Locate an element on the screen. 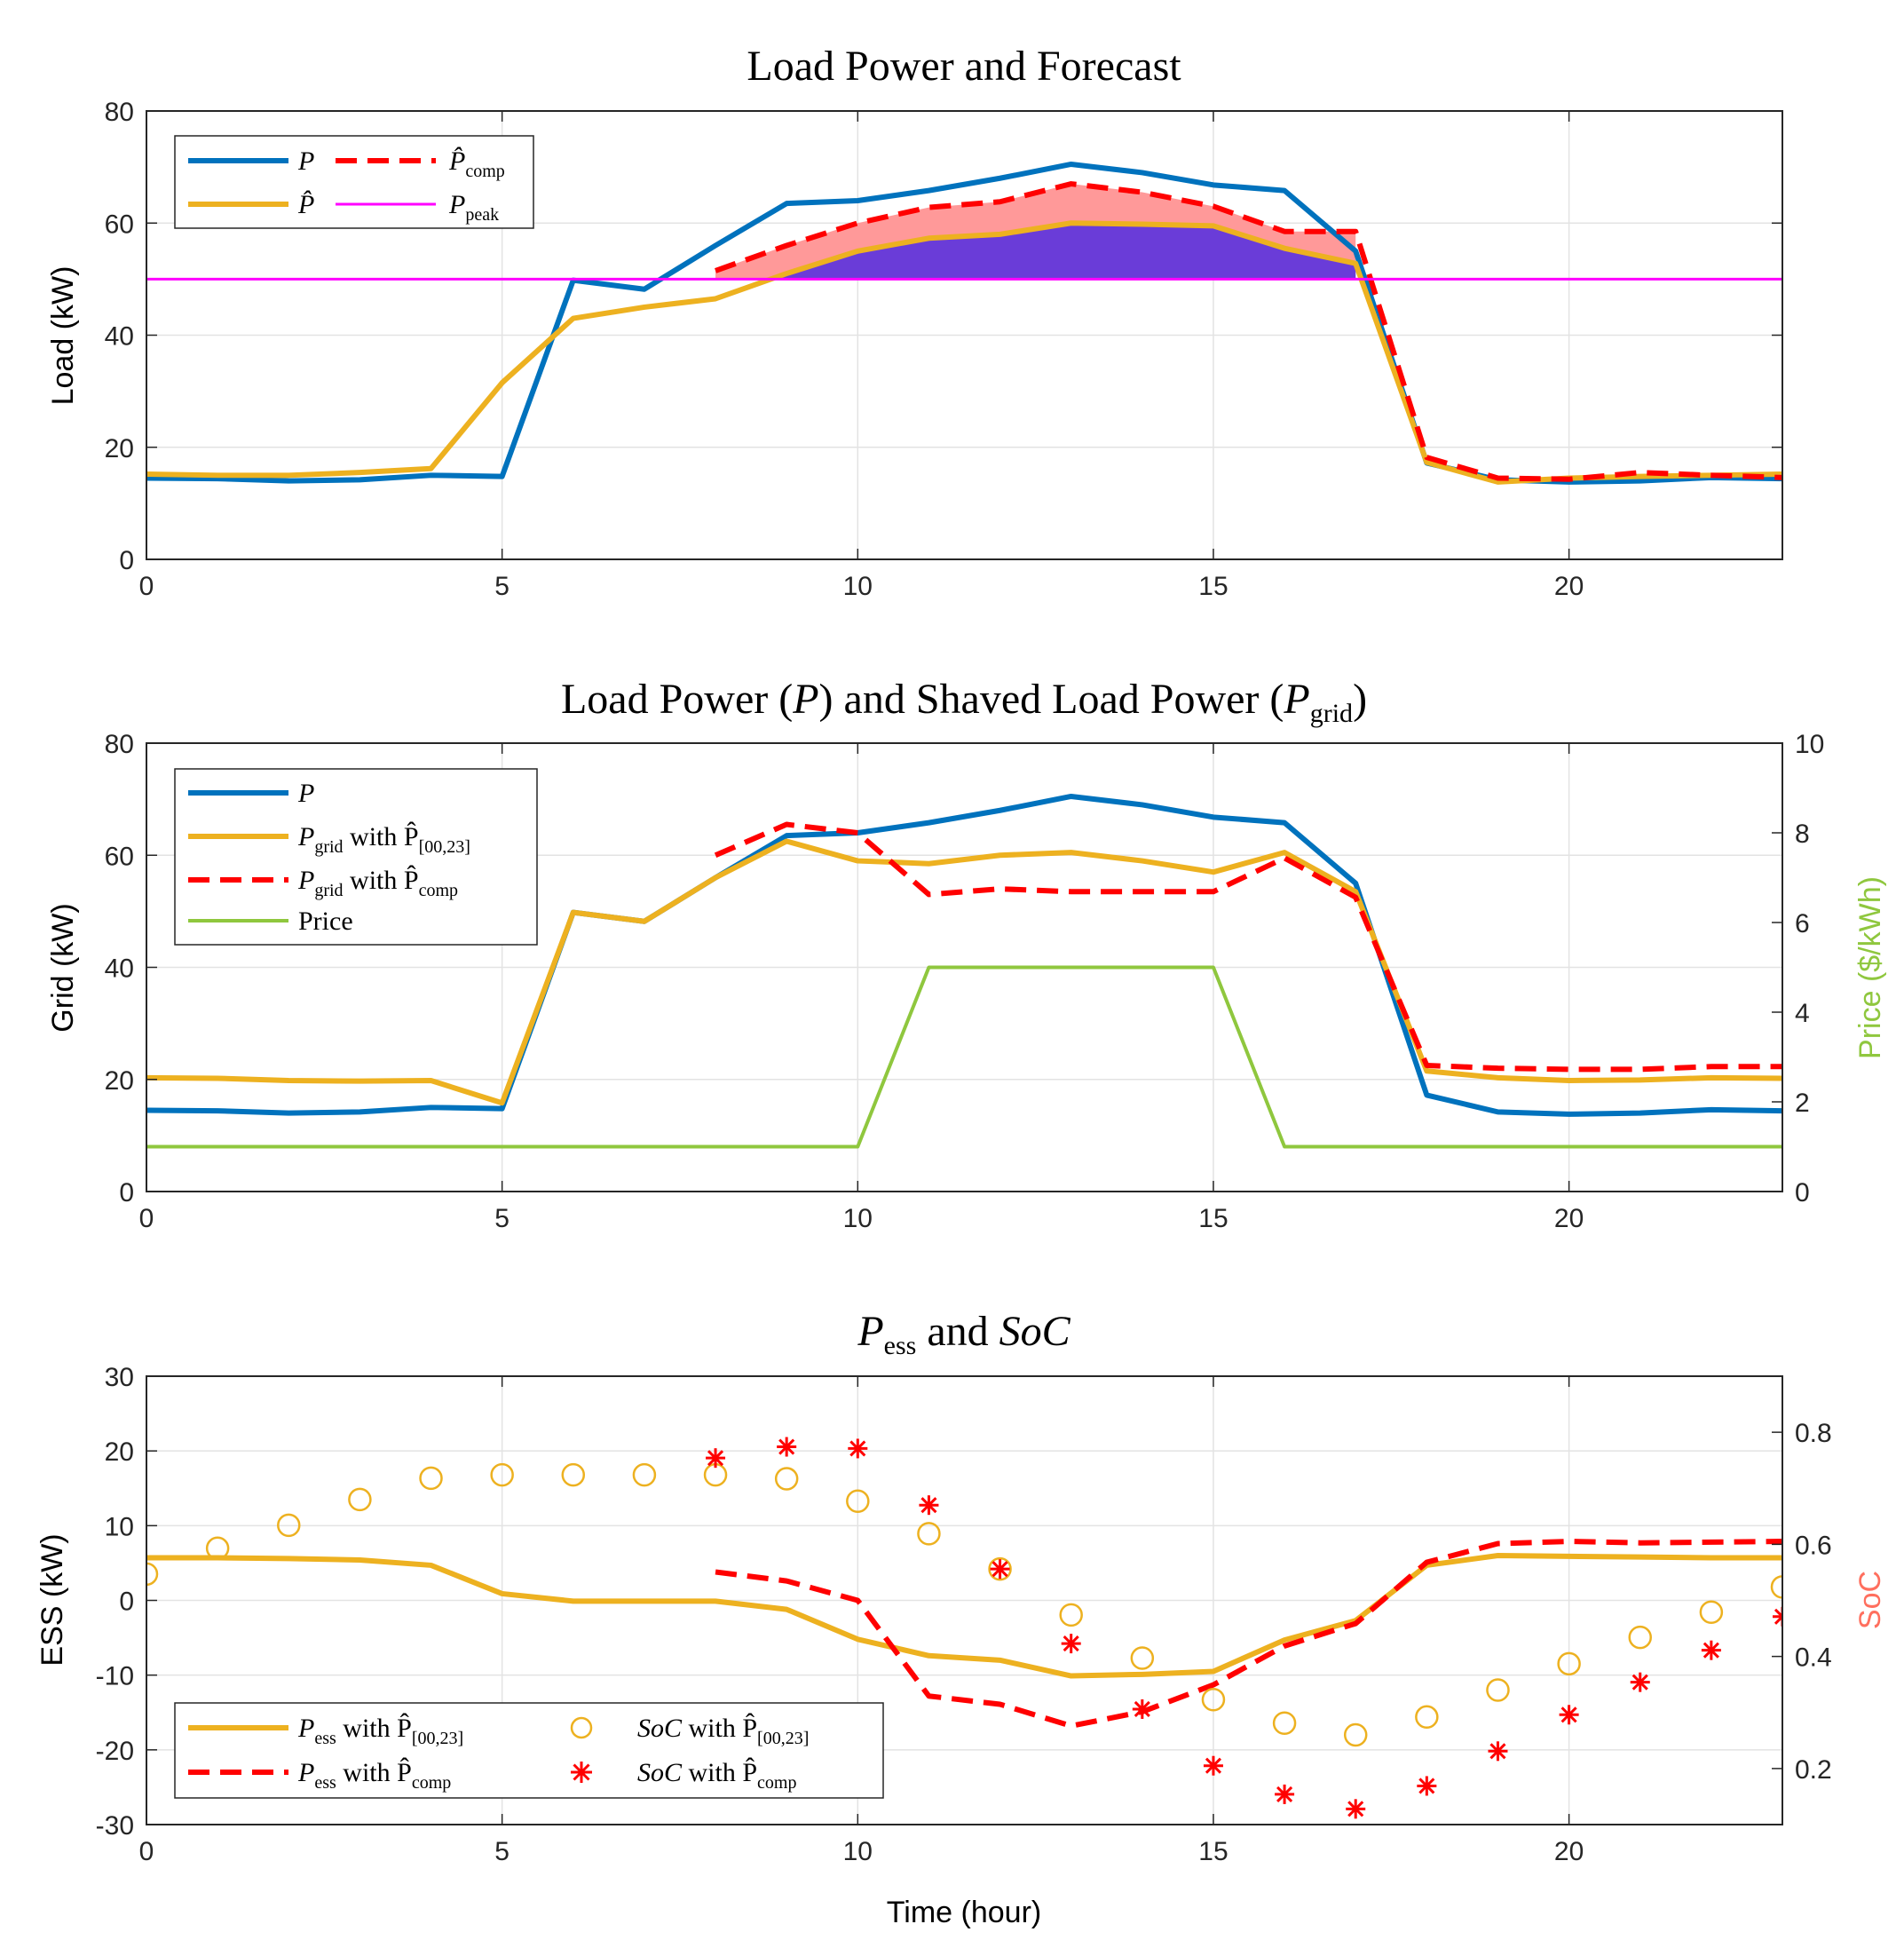 This screenshot has height=1940, width=1904. panel3-ytick-label--20: -20 is located at coordinates (115, 1751).